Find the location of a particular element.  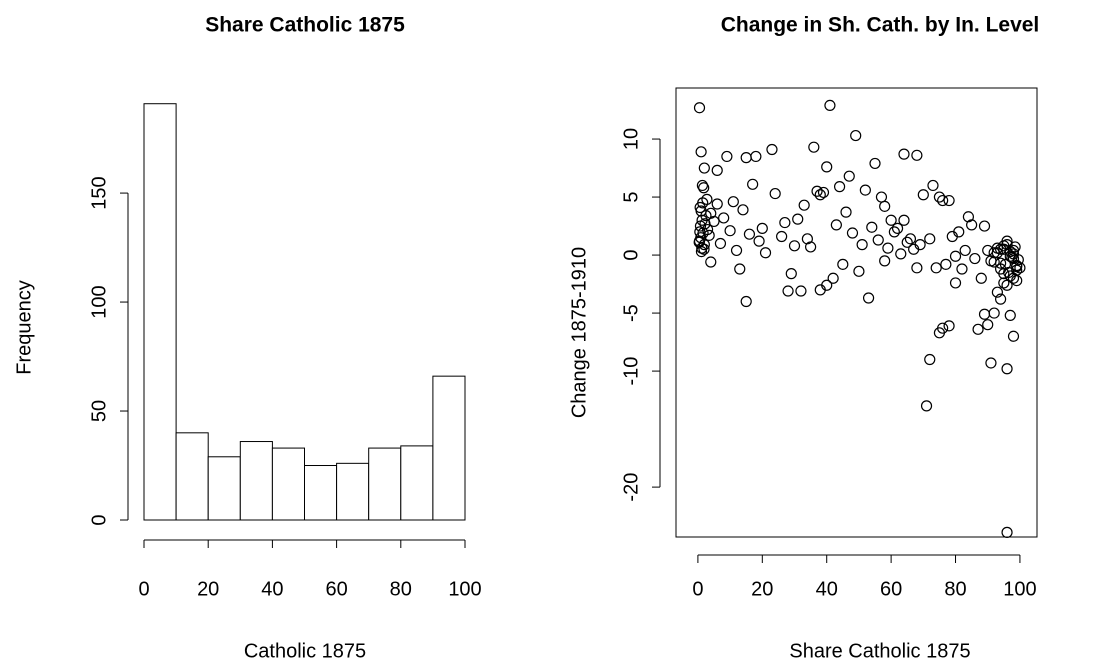

y-tick-label: 50 is located at coordinates (99, 411).